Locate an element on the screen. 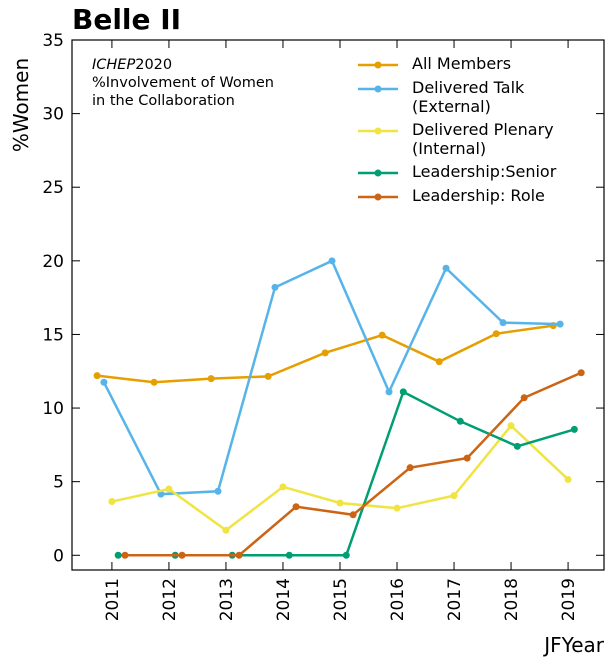 The width and height of the screenshot is (616, 657). legend-entry: All Members is located at coordinates (458, 64).